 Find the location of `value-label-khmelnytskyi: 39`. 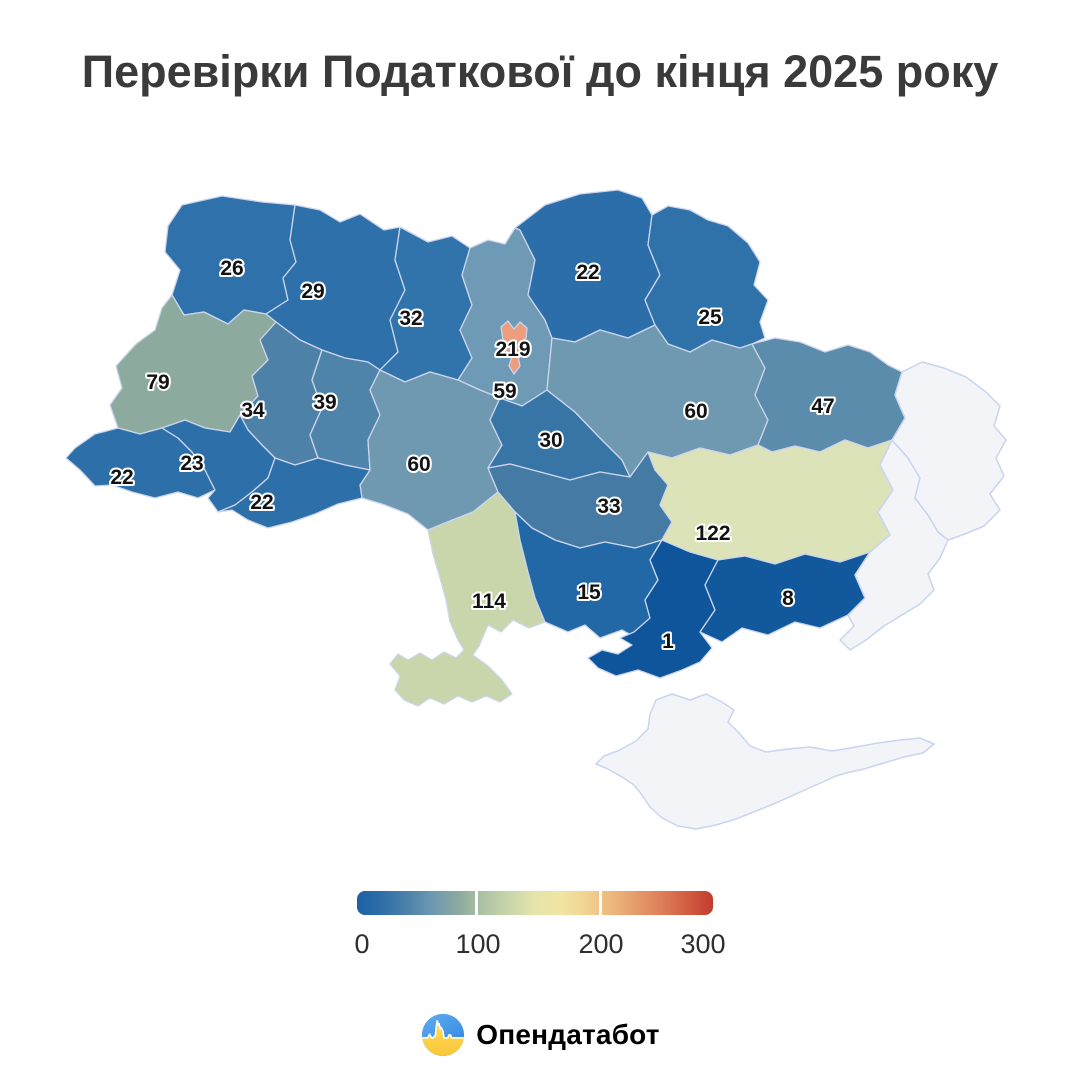

value-label-khmelnytskyi: 39 is located at coordinates (324, 402).